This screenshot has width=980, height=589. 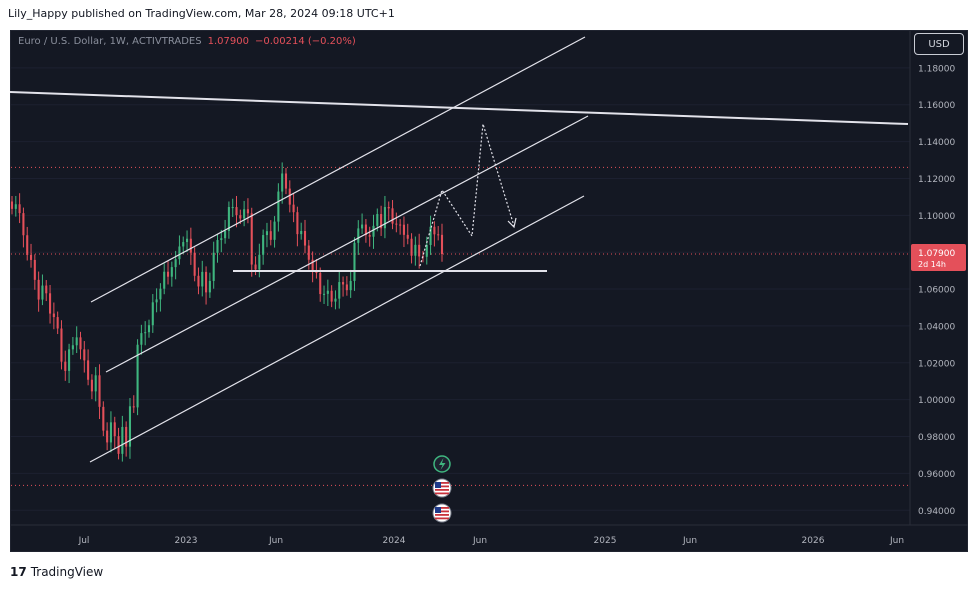 What do you see at coordinates (442, 488) in the screenshot?
I see `us-flag-icon` at bounding box center [442, 488].